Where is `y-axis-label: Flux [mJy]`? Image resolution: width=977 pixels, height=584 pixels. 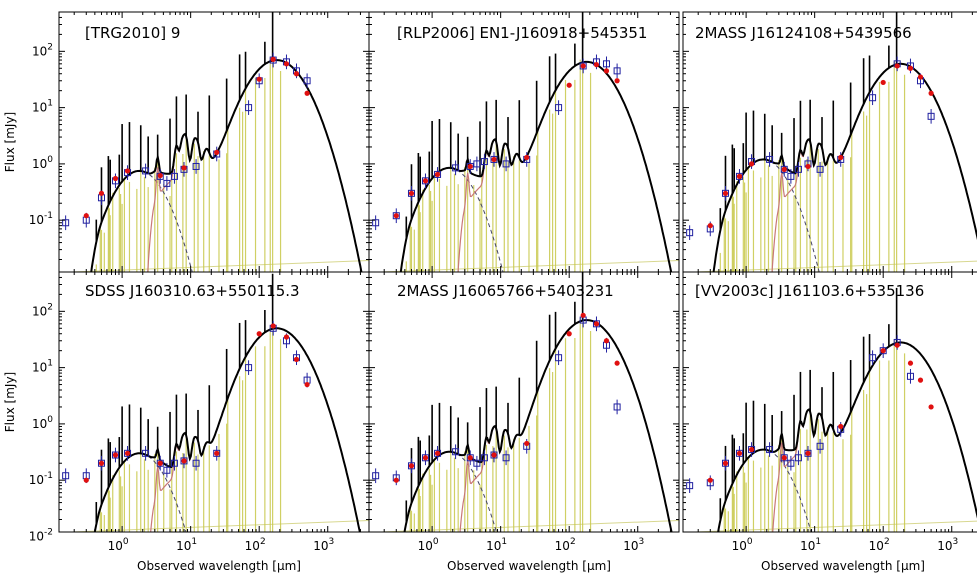 y-axis-label: Flux [mJy] is located at coordinates (10, 142).